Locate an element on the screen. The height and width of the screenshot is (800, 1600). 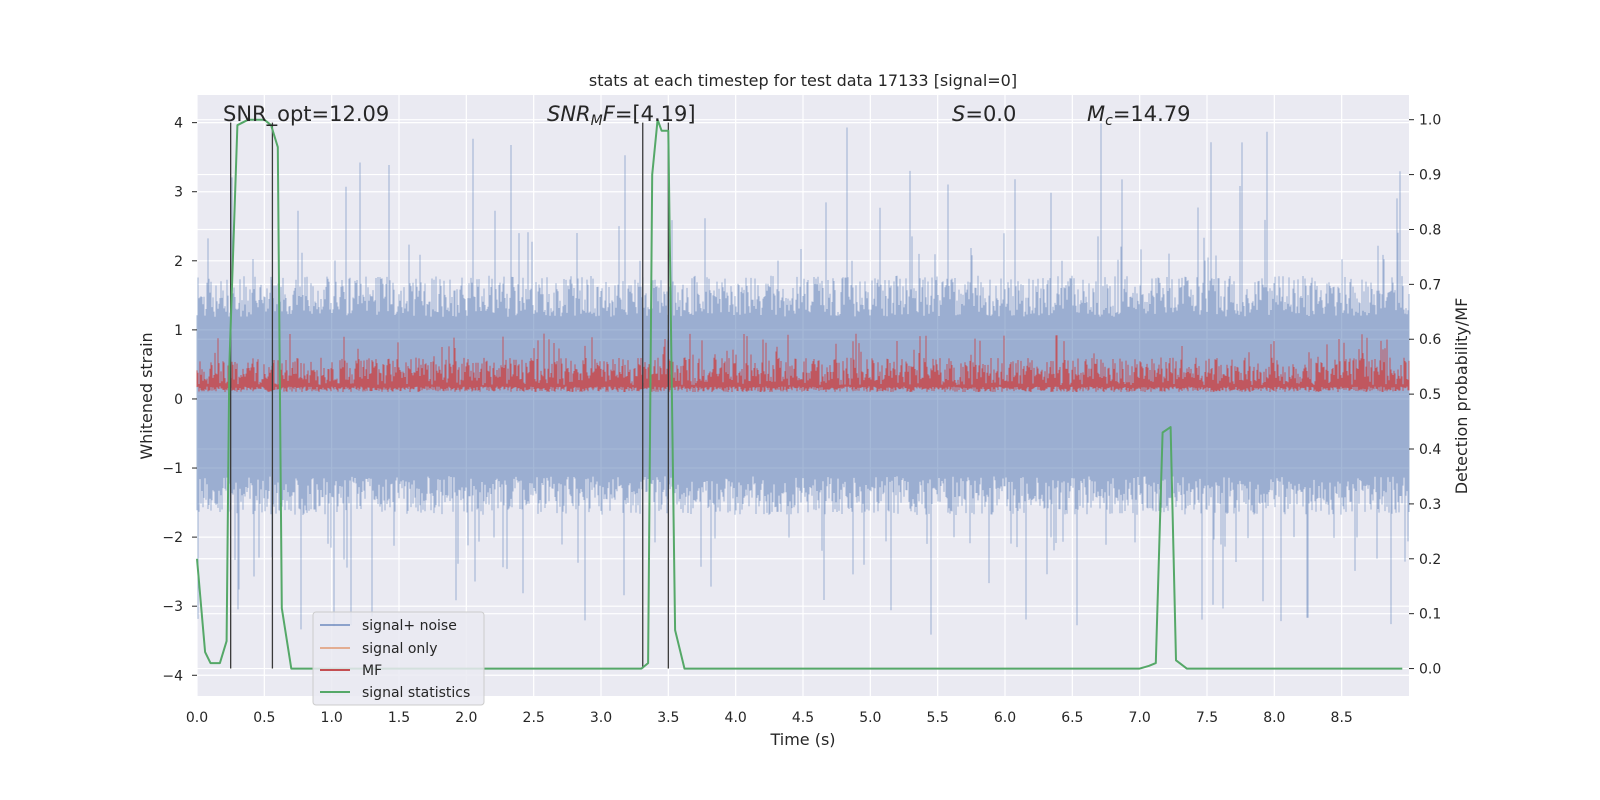
x-tick-label: 1.5 is located at coordinates (399, 718).